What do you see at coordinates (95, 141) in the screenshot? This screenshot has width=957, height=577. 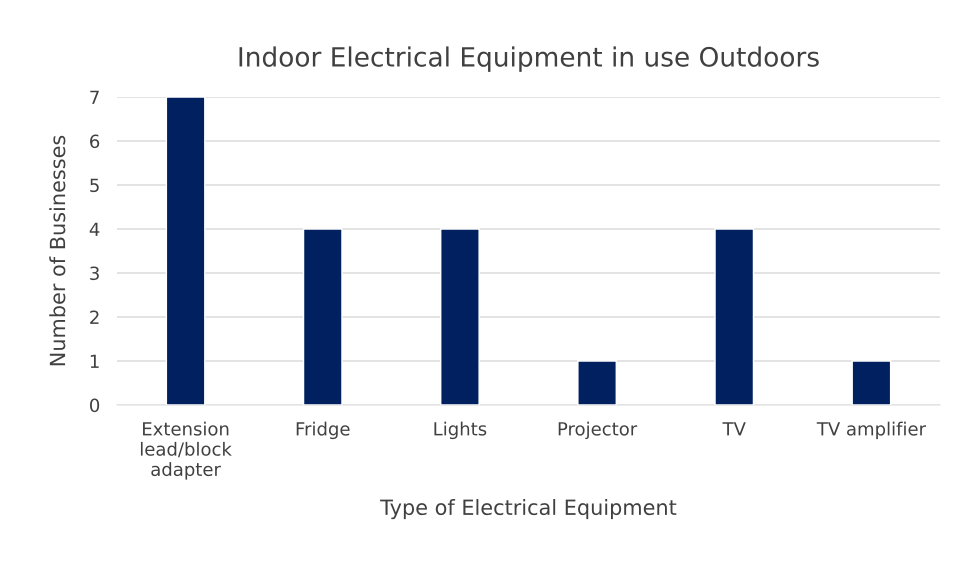 I see `y-tick-label: 6` at bounding box center [95, 141].